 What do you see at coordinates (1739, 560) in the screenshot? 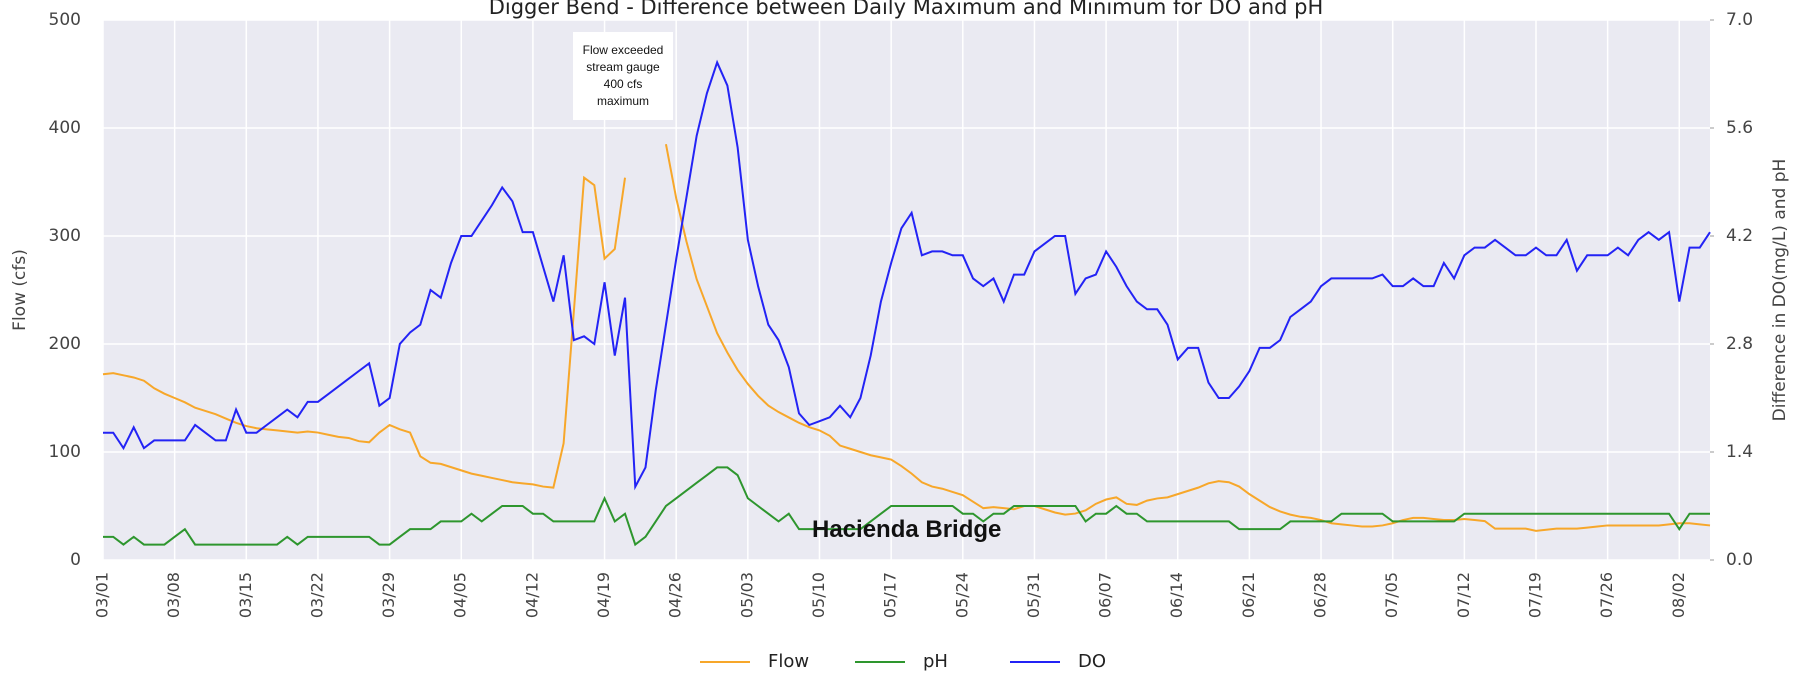
I see `y2-tick-label: 0.0` at bounding box center [1739, 560].